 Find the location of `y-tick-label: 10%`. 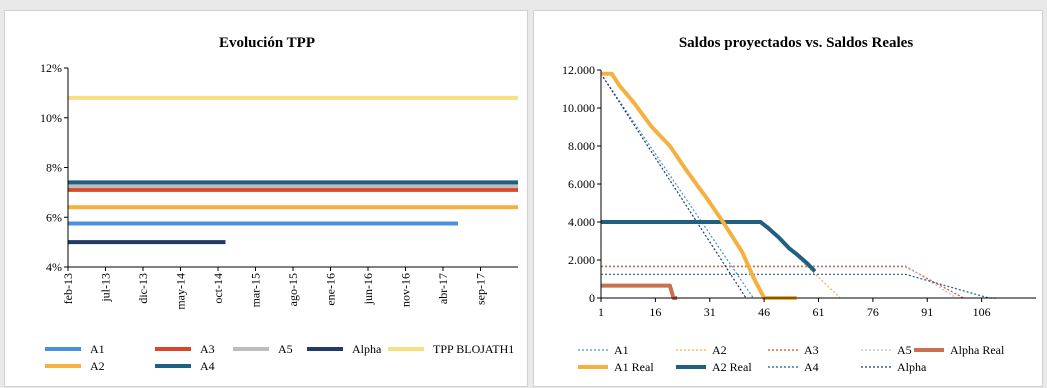

y-tick-label: 10% is located at coordinates (51, 118).